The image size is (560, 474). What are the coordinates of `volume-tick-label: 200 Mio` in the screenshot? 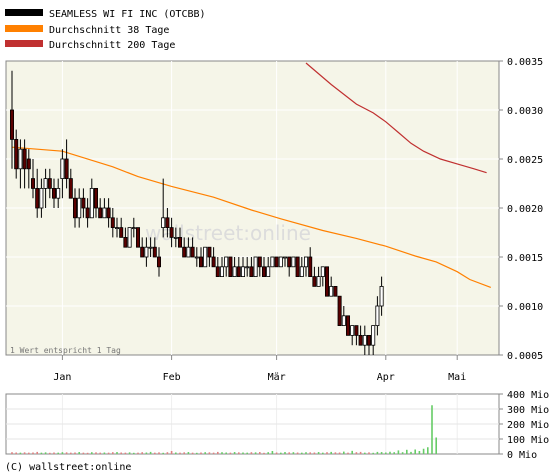 It's located at (528, 425).